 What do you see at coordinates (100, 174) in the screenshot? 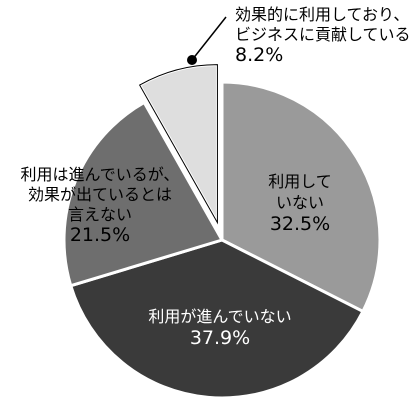
I see `slice-label-2-line-0: 利用は進んでいるが、` at bounding box center [100, 174].